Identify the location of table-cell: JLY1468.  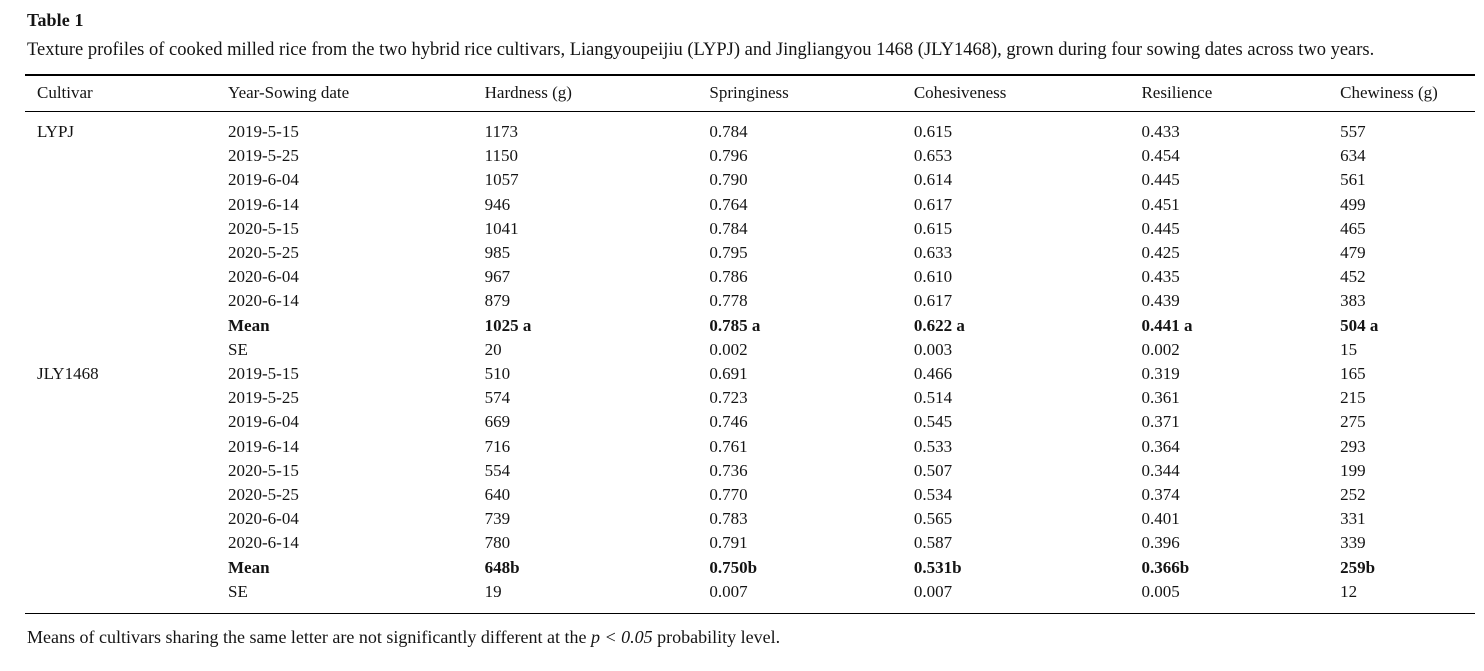
(68, 374).